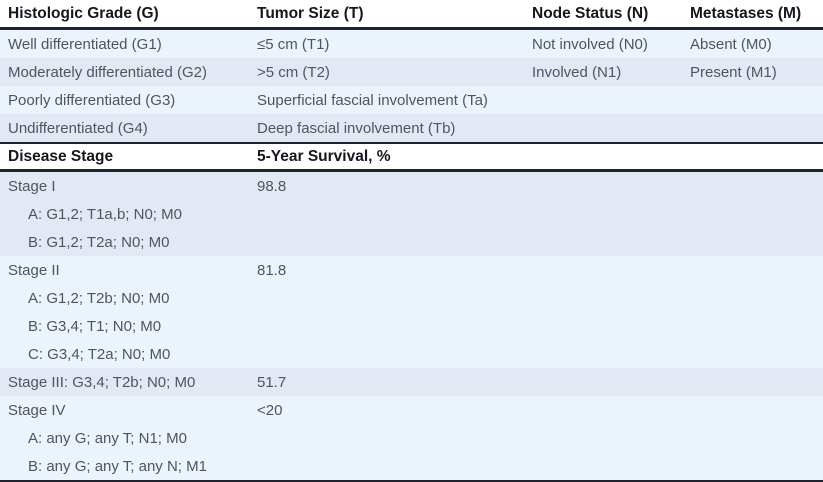  Describe the element at coordinates (78, 128) in the screenshot. I see `cell-grade: Undifferentiated (G4)` at that location.